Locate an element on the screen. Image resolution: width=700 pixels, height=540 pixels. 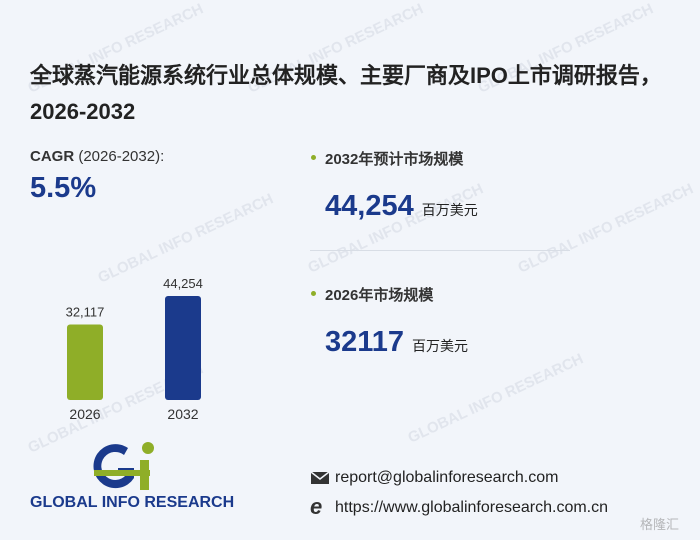
stat: 44,254 百万美元 is located at coordinates (401, 206).